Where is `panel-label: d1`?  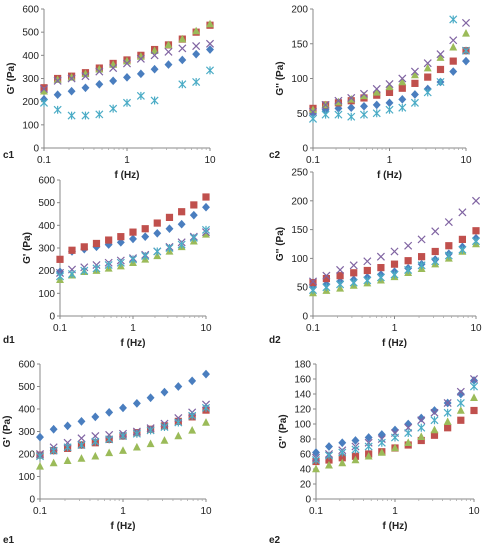 panel-label: d1 is located at coordinates (9, 340).